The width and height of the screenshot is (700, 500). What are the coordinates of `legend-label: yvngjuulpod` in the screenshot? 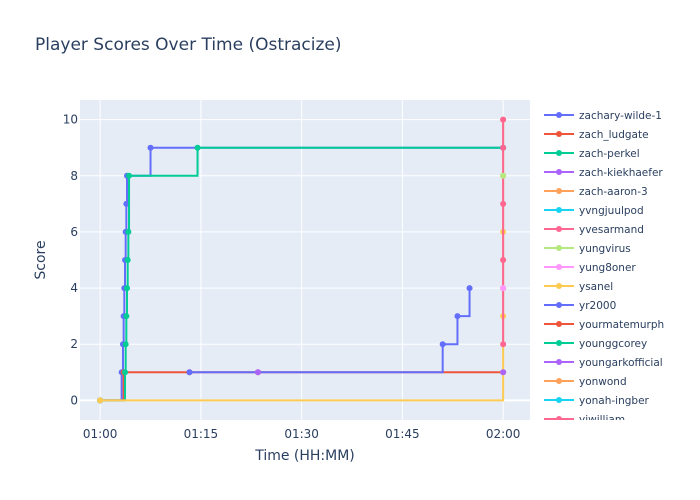 It's located at (611, 211).